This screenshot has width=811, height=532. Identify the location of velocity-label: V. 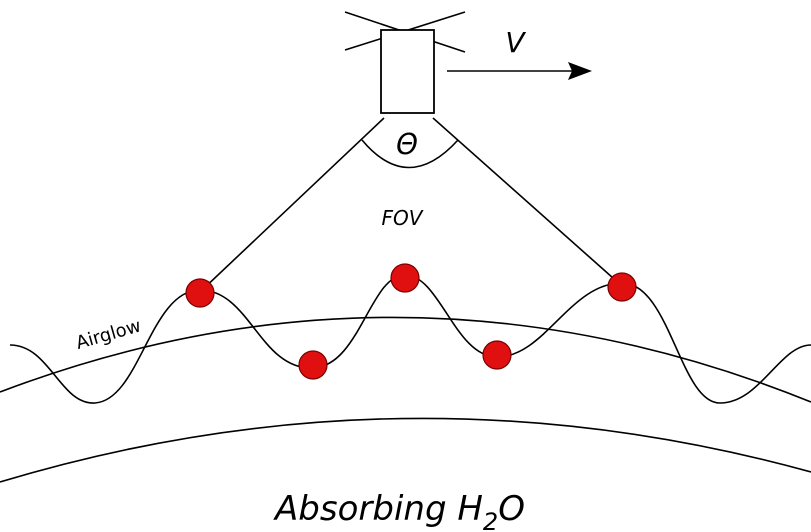
(515, 42).